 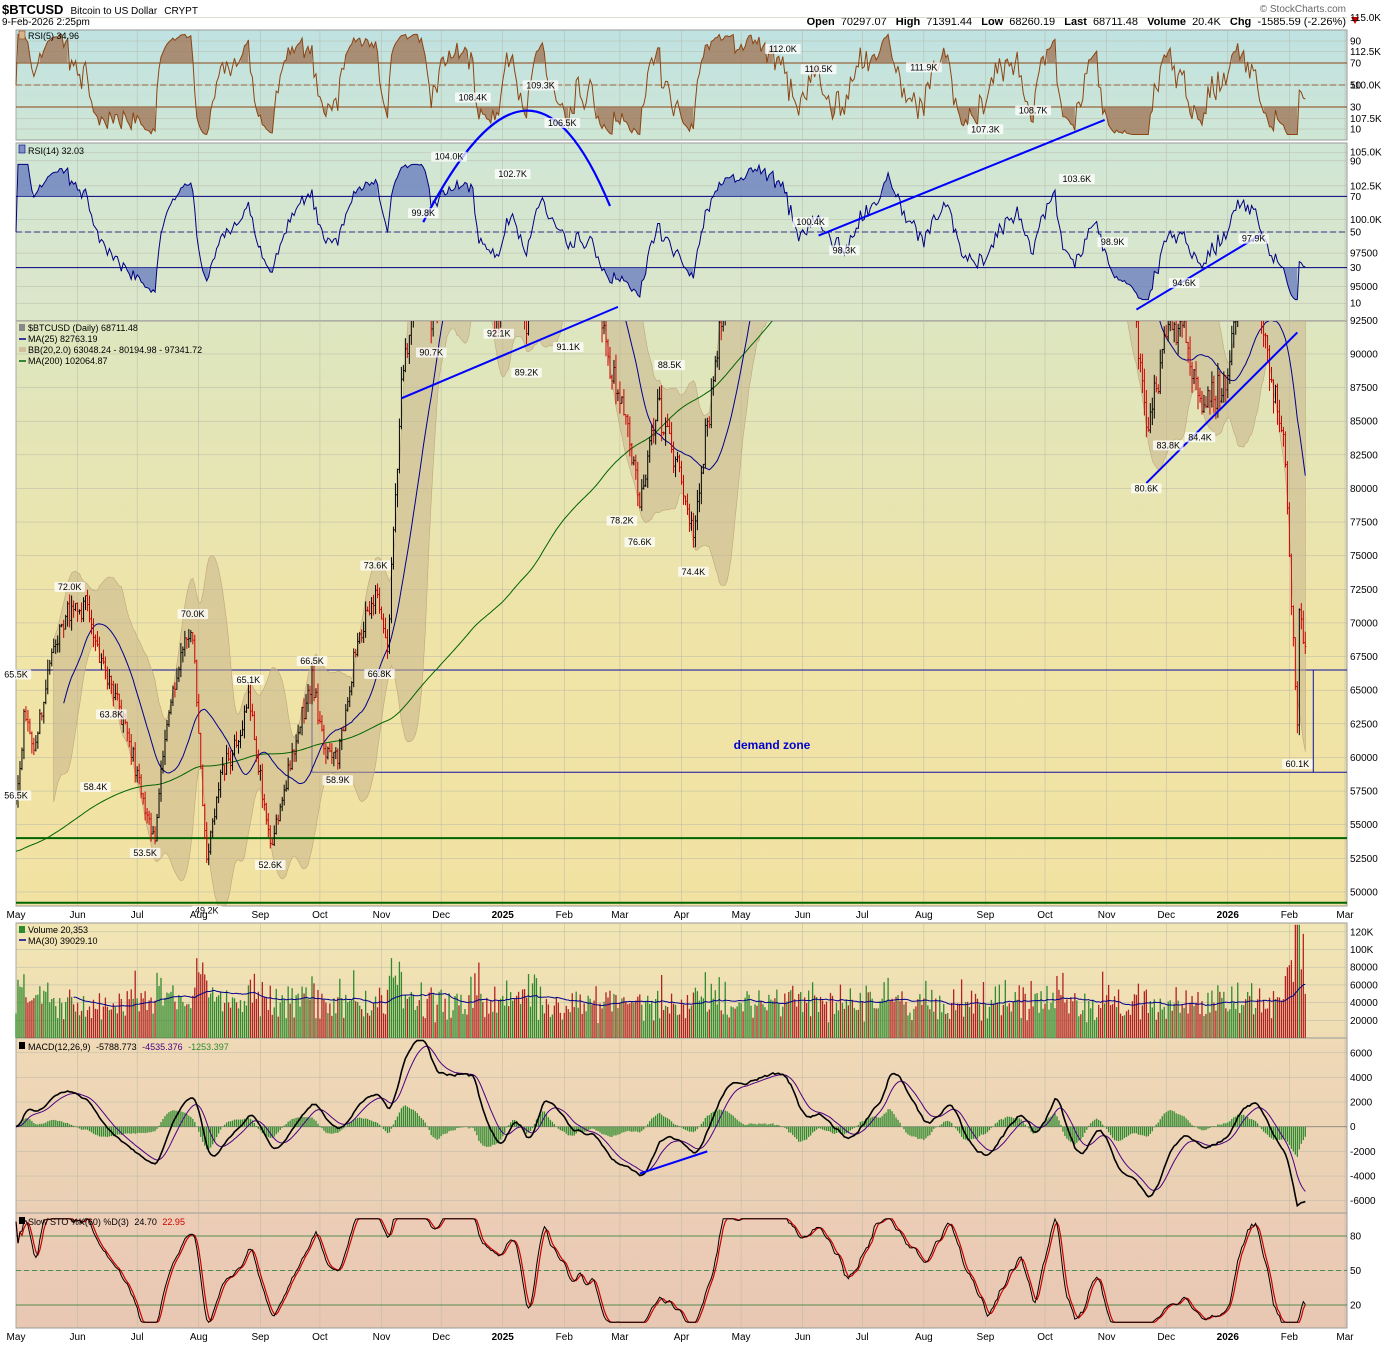 I want to click on macd-legend-signal: -4535.376, so click(x=162, y=1047).